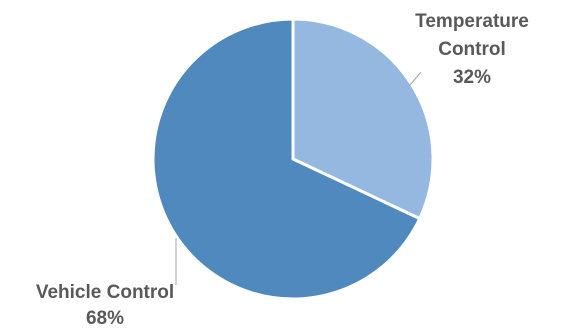 Image resolution: width=568 pixels, height=331 pixels. I want to click on data-label-text: Control, so click(472, 49).